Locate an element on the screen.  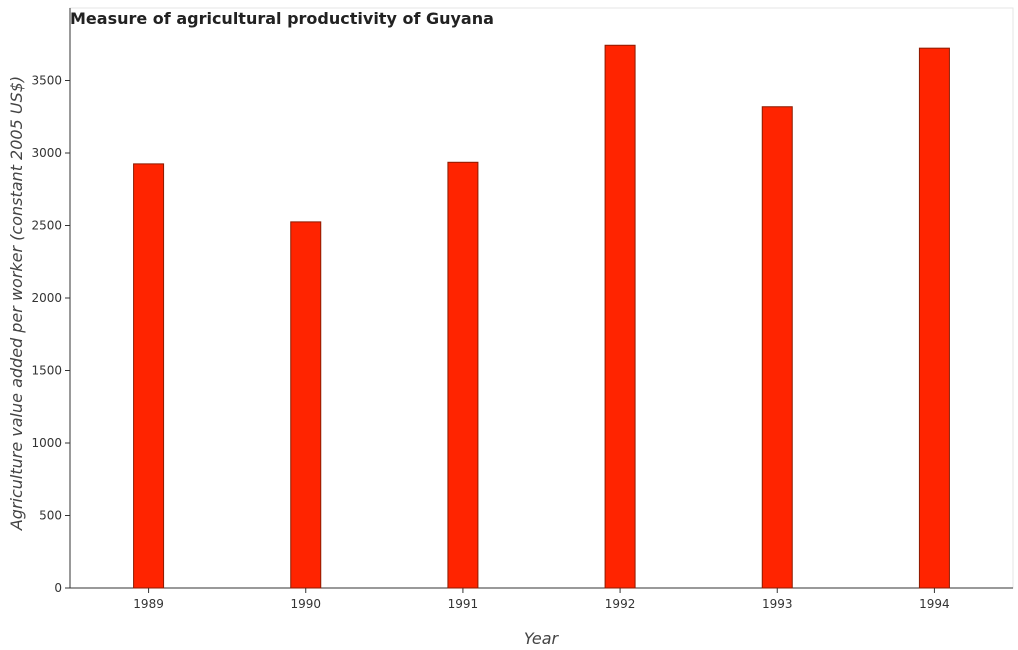
bar-1992 is located at coordinates (620, 316).